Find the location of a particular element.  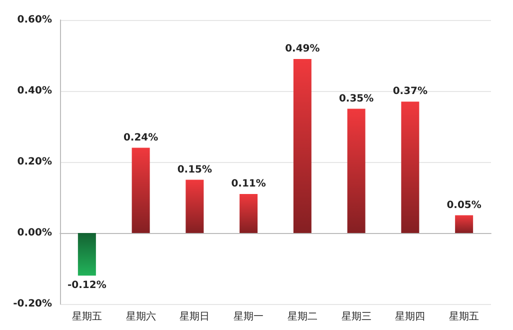

y-tick-label: -0.20% is located at coordinates (32, 304).